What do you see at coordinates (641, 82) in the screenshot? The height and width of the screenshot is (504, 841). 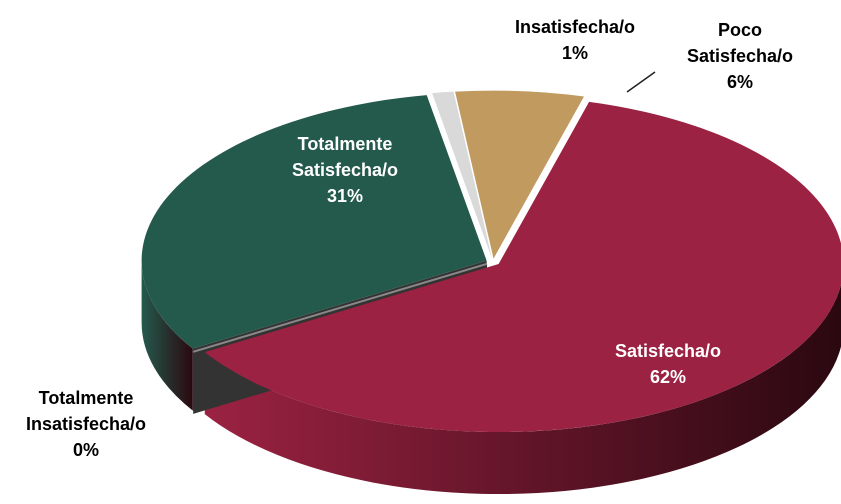 I see `leader-line` at bounding box center [641, 82].